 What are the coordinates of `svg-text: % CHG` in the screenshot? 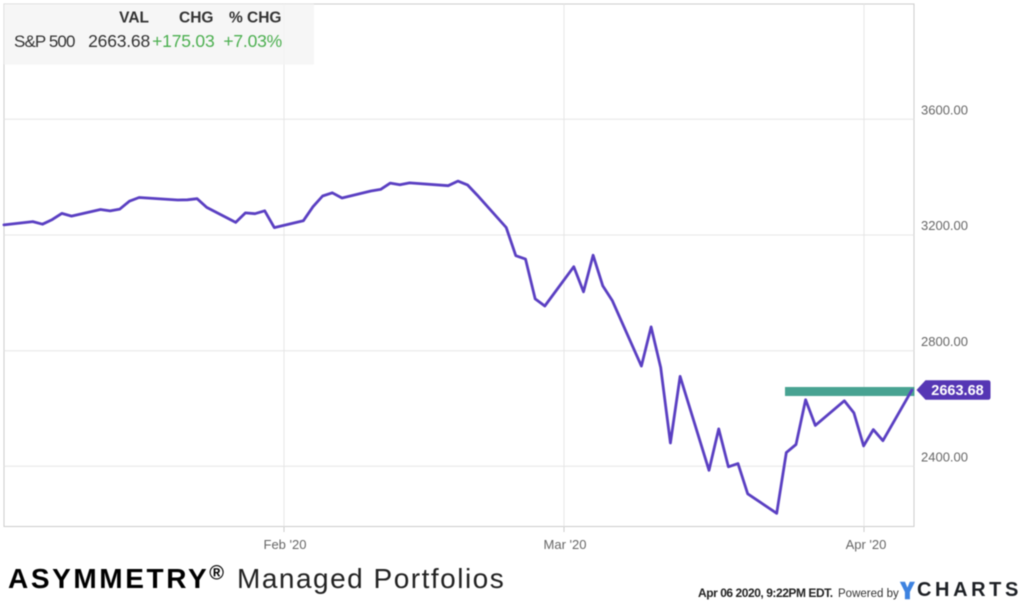 It's located at (255, 18).